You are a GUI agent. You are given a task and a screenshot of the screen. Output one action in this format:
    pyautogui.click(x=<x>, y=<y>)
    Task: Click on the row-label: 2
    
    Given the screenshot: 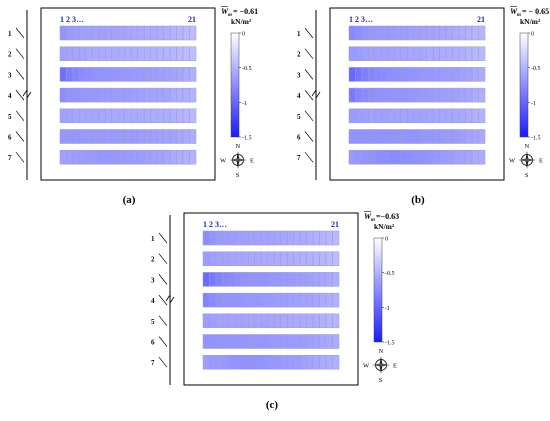 What is the action you would take?
    pyautogui.click(x=10, y=55)
    